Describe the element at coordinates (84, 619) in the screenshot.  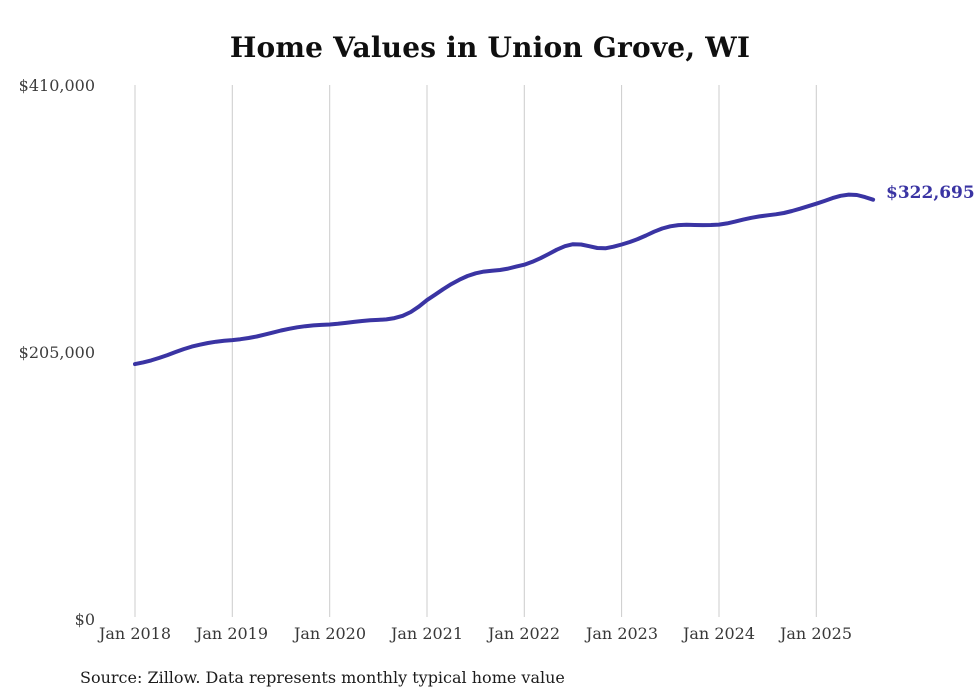
I see `y-axis-tick-0: $0` at that location.